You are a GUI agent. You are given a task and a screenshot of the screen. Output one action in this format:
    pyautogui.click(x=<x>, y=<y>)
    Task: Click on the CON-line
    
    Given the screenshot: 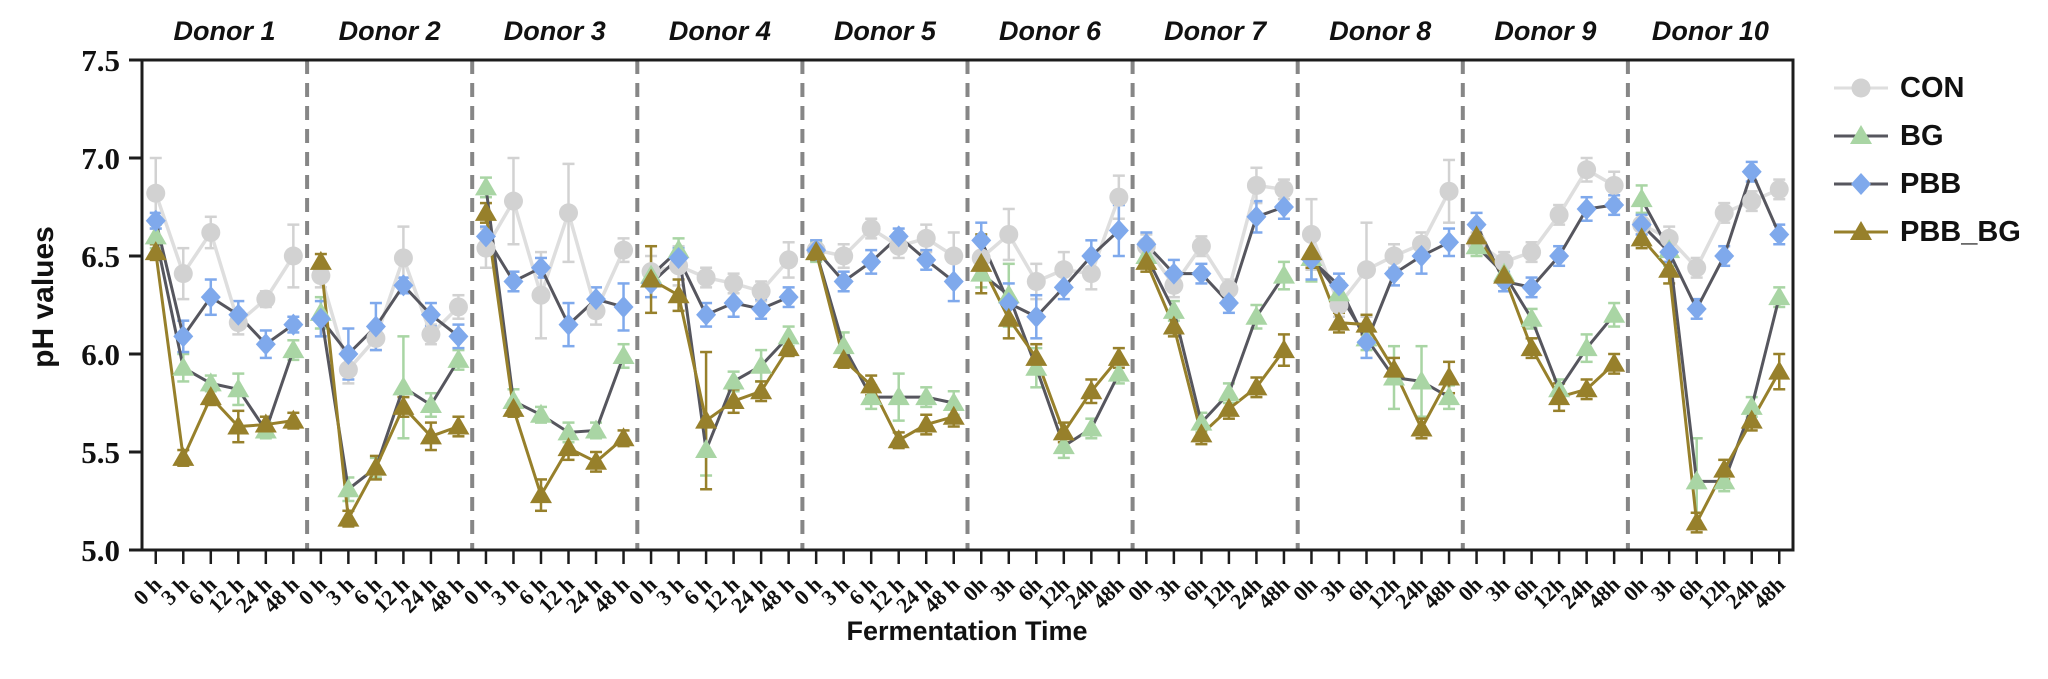 What is the action you would take?
    pyautogui.click(x=1545, y=215)
    